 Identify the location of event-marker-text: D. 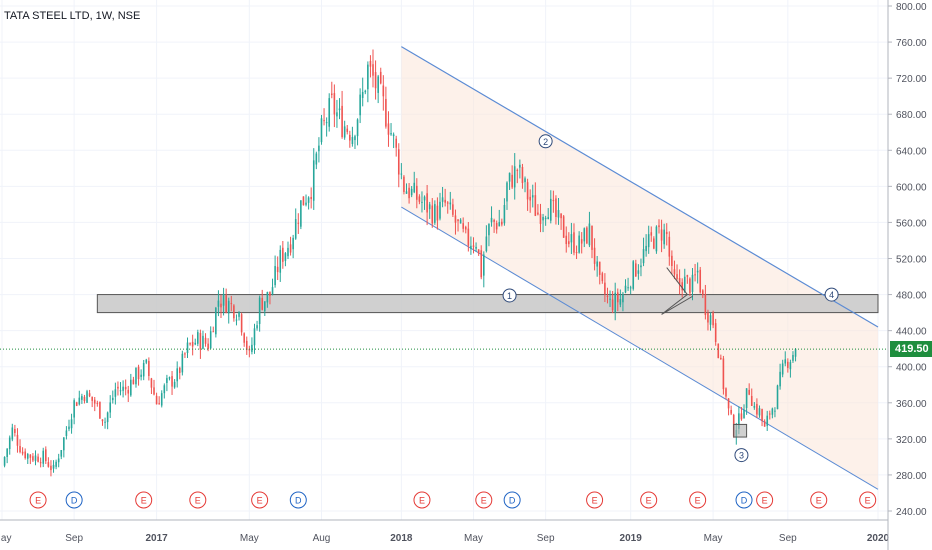
(744, 501).